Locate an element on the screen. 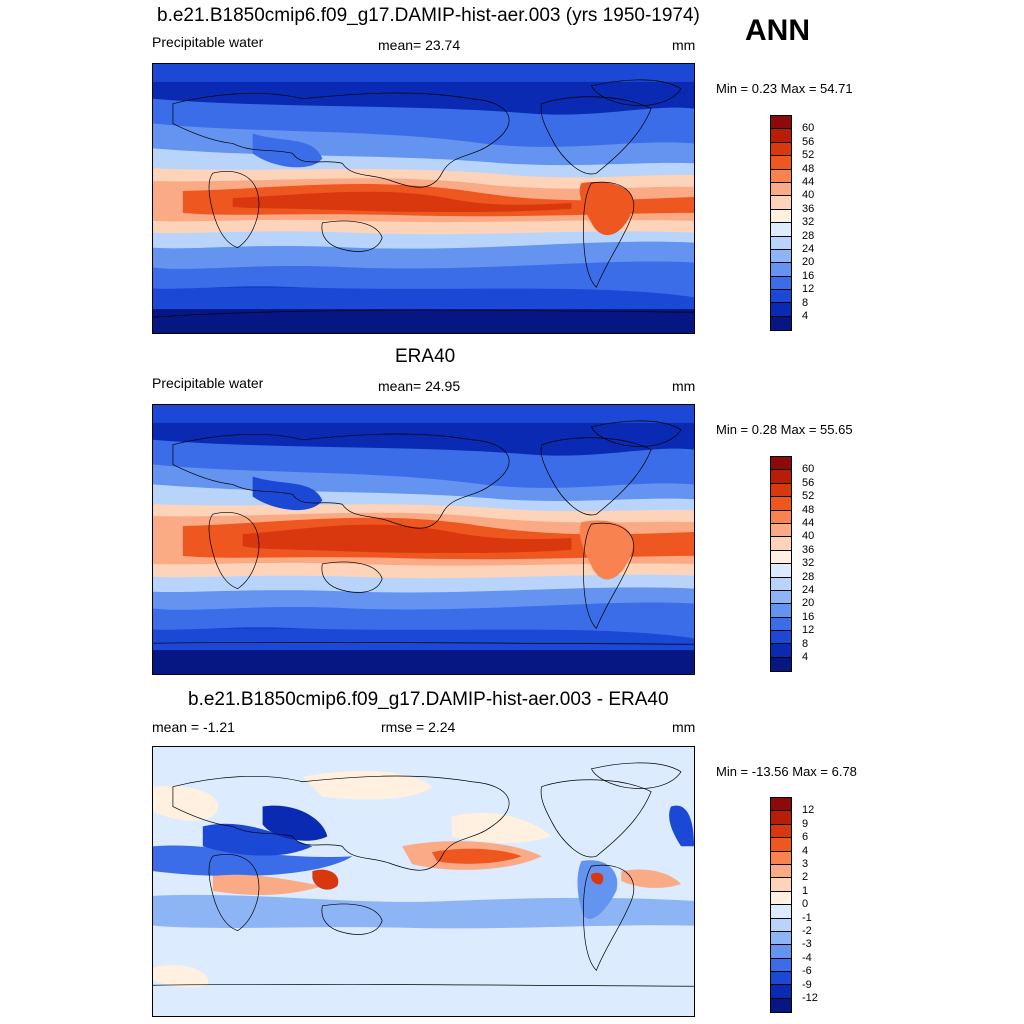  panel2-colorbar-tick: 28 is located at coordinates (808, 576).